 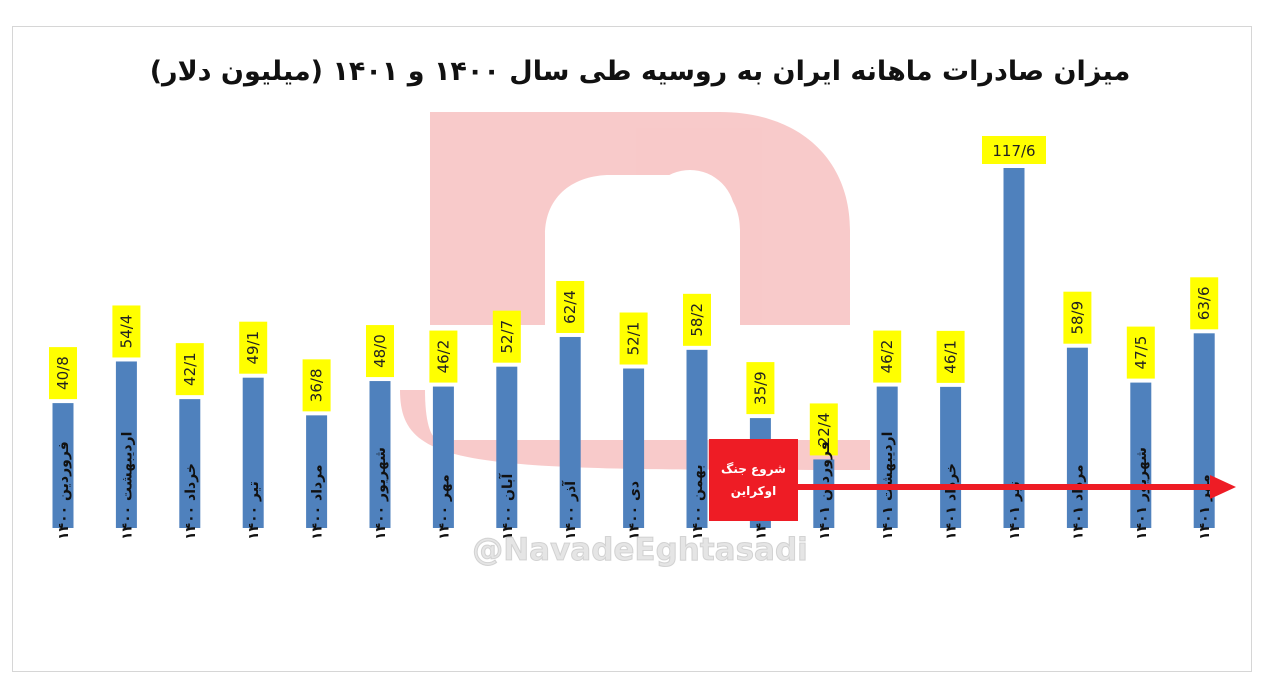 What do you see at coordinates (1142, 493) in the screenshot?
I see `category-label: شهریور ۱۴۰۱` at bounding box center [1142, 493].